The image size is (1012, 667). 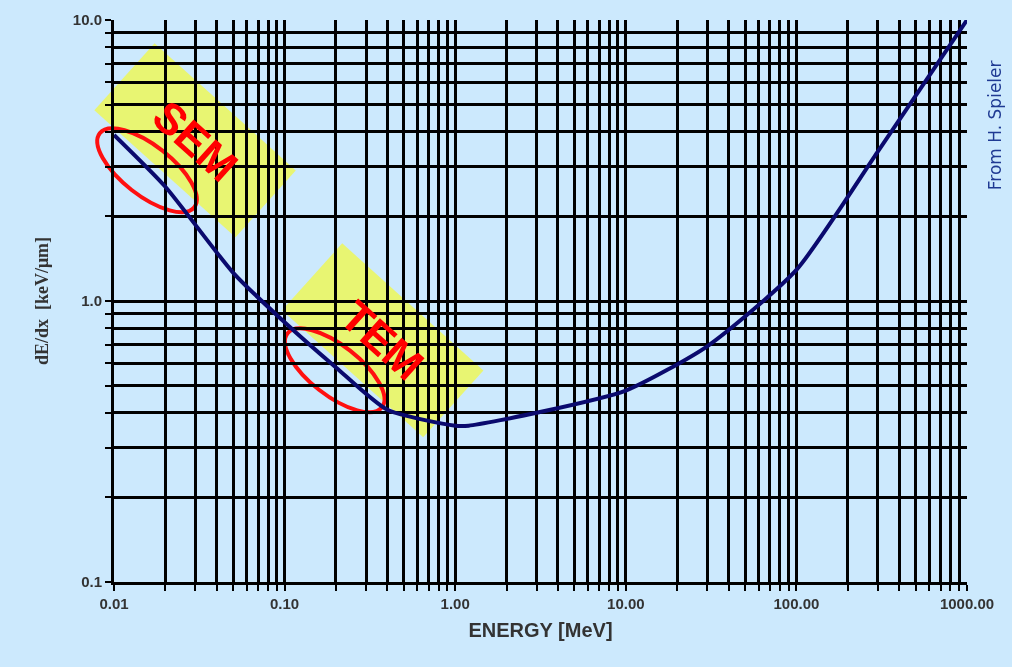 What do you see at coordinates (995, 125) in the screenshot?
I see `text: From H. Spieler` at bounding box center [995, 125].